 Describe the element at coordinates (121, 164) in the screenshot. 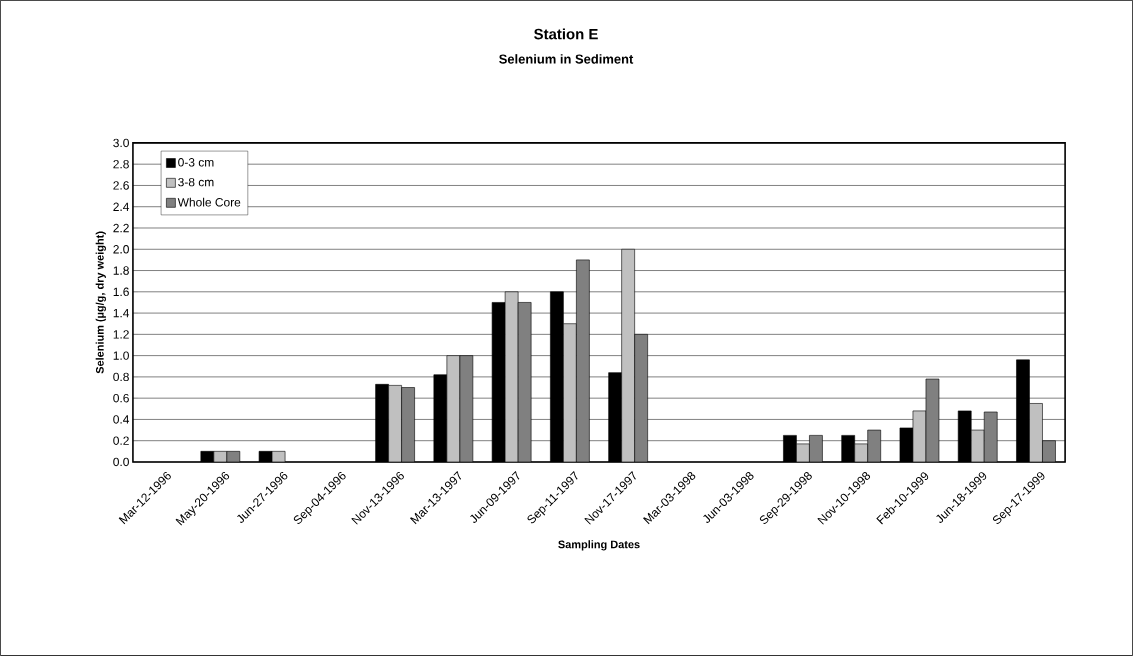

I see `y-tick-label: 2.8` at that location.